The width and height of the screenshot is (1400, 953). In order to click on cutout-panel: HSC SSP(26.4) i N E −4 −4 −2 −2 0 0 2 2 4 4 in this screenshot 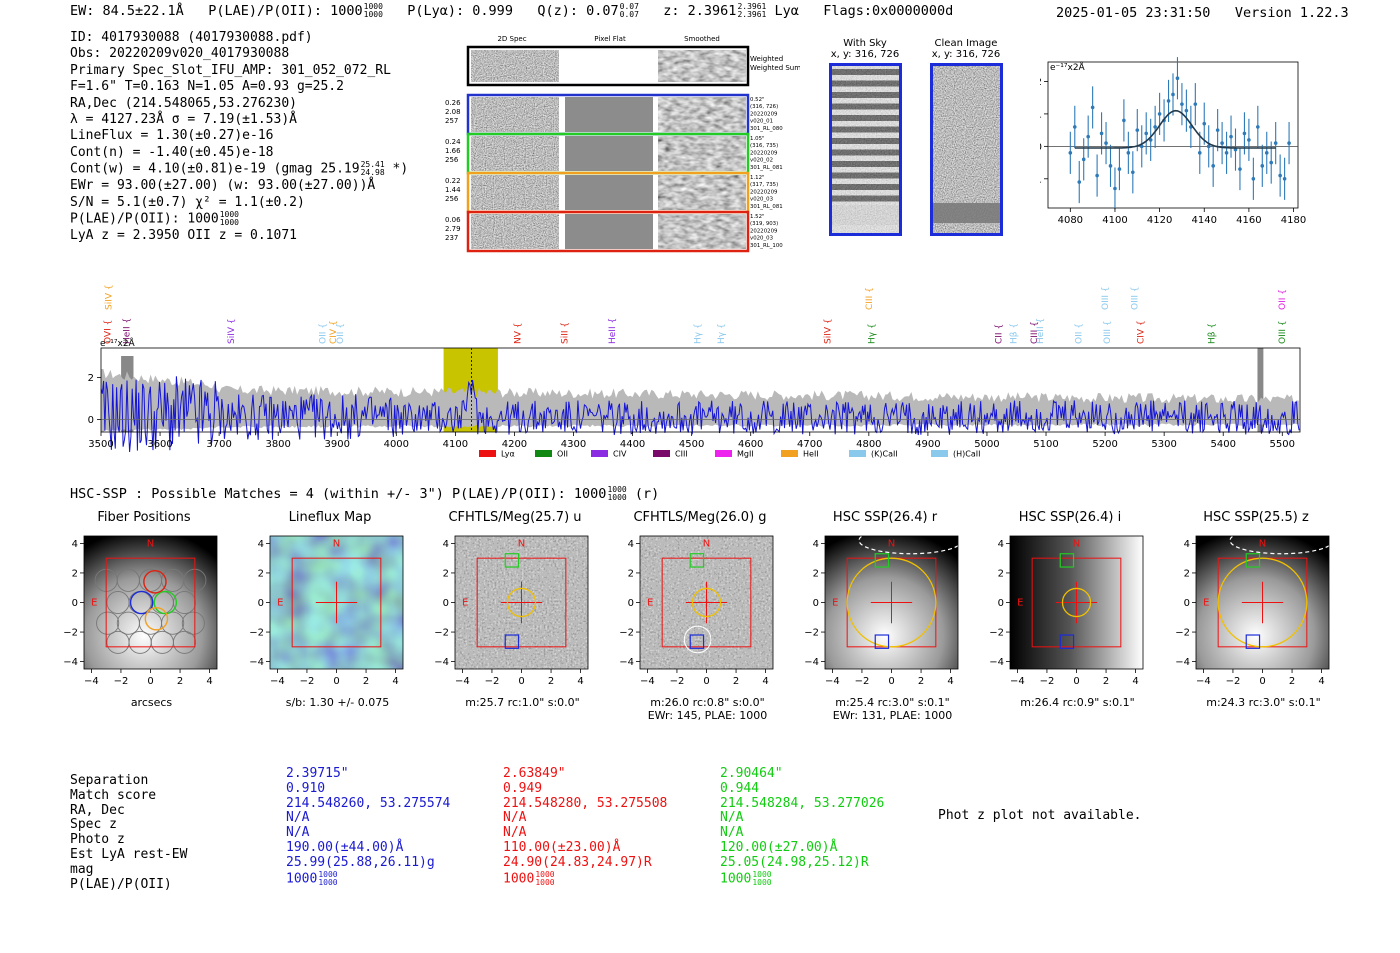, I will do `click(1070, 598)`.